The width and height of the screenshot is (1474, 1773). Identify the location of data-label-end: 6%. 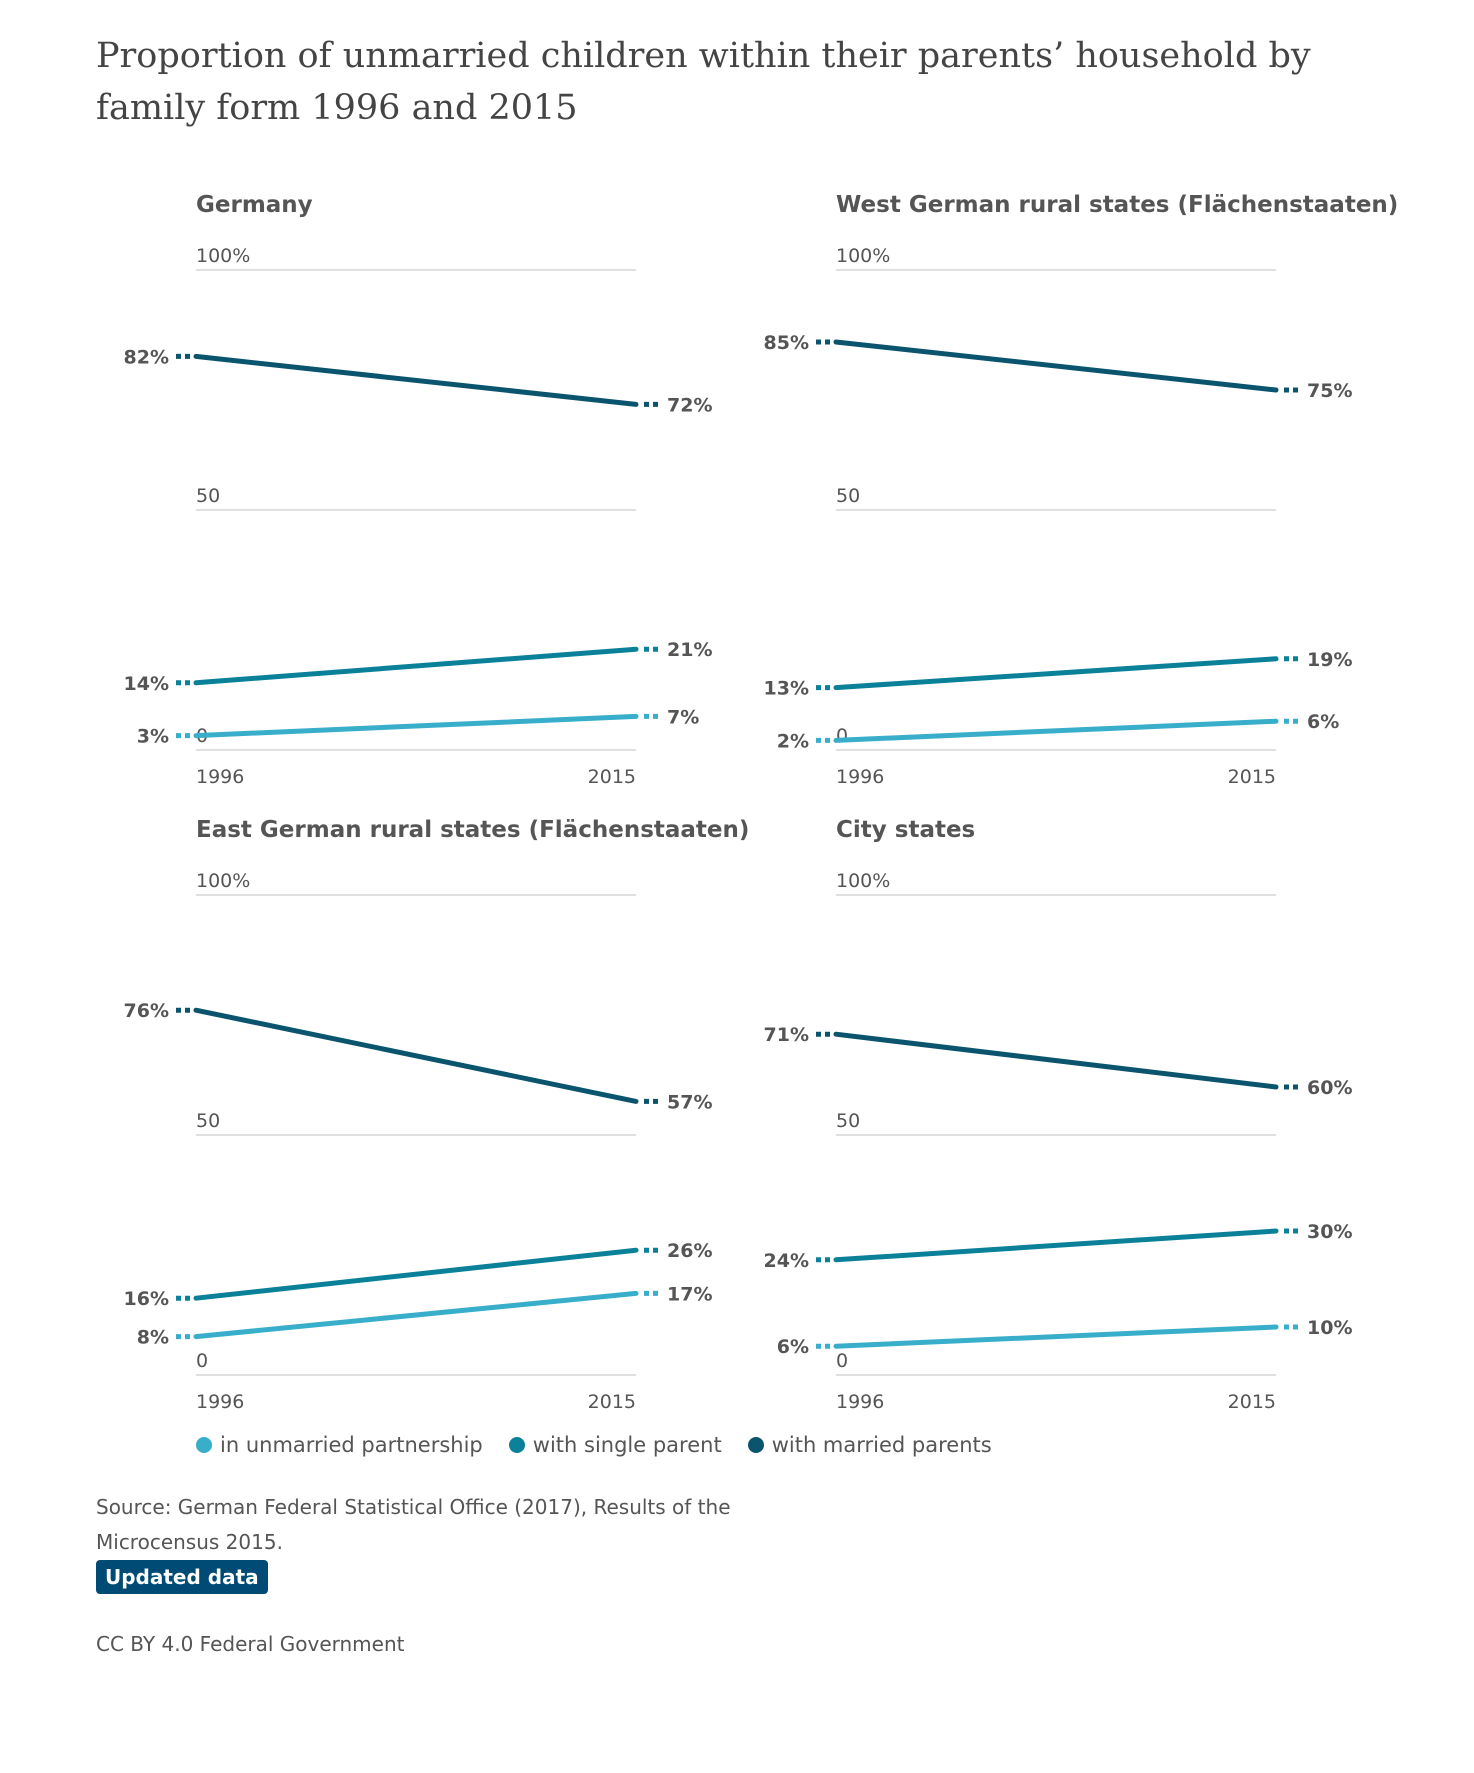
(1323, 722).